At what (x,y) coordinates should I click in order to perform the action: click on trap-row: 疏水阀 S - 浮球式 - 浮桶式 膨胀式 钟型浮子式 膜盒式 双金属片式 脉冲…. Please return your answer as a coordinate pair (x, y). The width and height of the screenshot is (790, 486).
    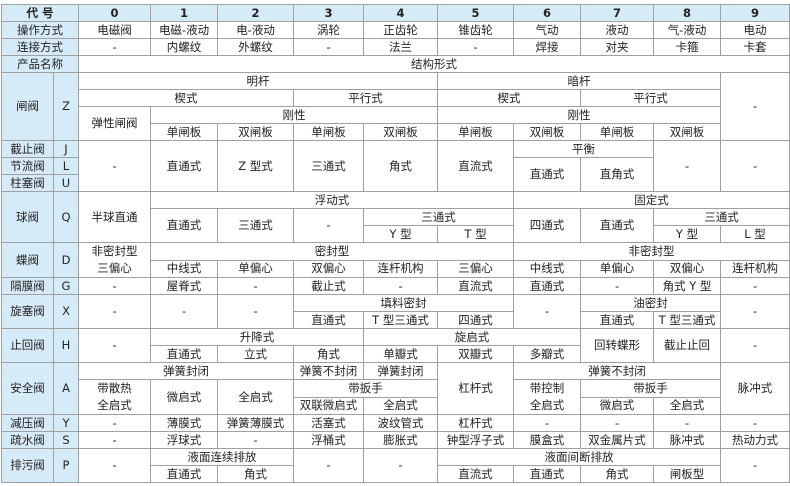
    Looking at the image, I should click on (395, 440).